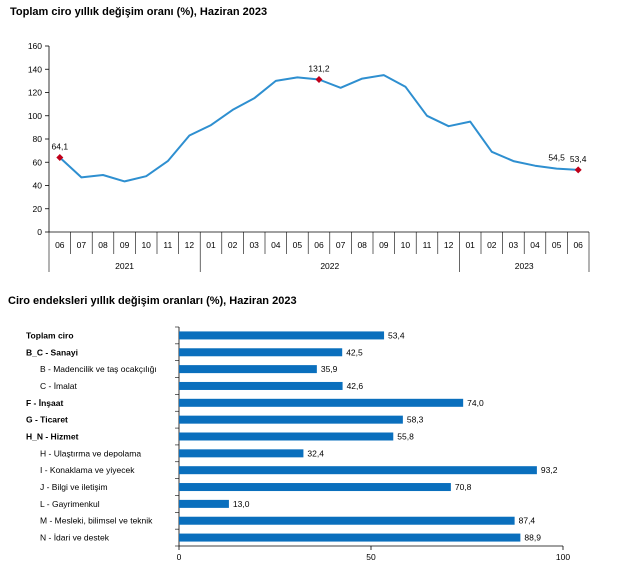 This screenshot has height=568, width=641. What do you see at coordinates (463, 487) in the screenshot?
I see `bar-value-label: 70,8` at bounding box center [463, 487].